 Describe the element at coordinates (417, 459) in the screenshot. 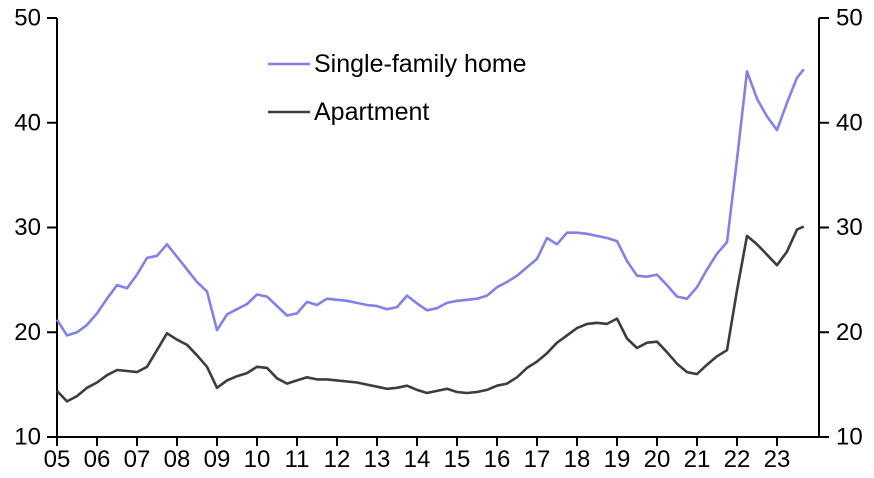

I see `x-tick-label-14: 14` at that location.